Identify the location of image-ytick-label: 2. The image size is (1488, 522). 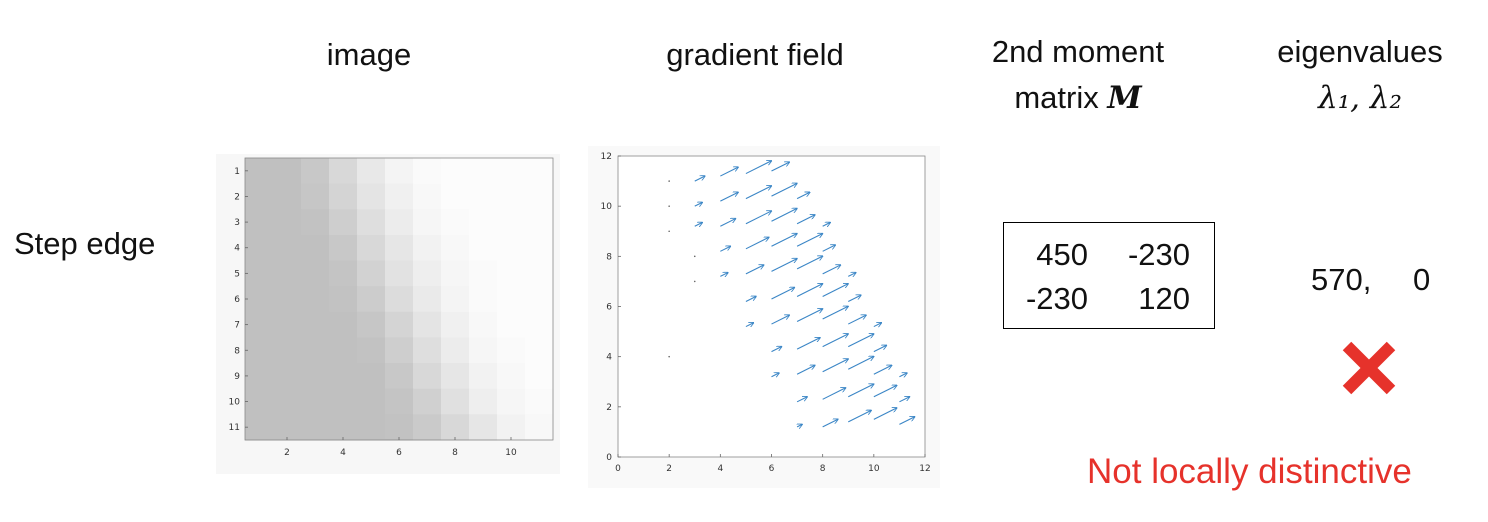
(237, 197).